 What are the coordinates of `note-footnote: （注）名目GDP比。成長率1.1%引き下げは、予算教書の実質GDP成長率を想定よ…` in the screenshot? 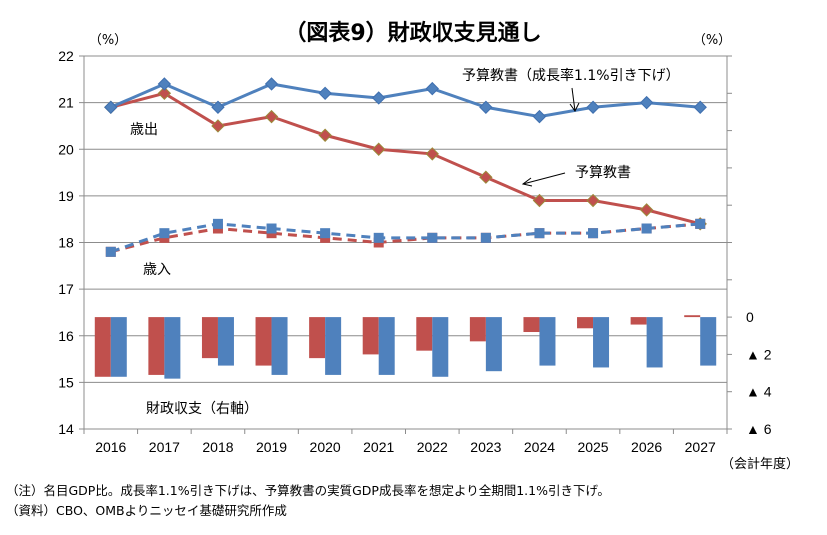 It's located at (308, 490).